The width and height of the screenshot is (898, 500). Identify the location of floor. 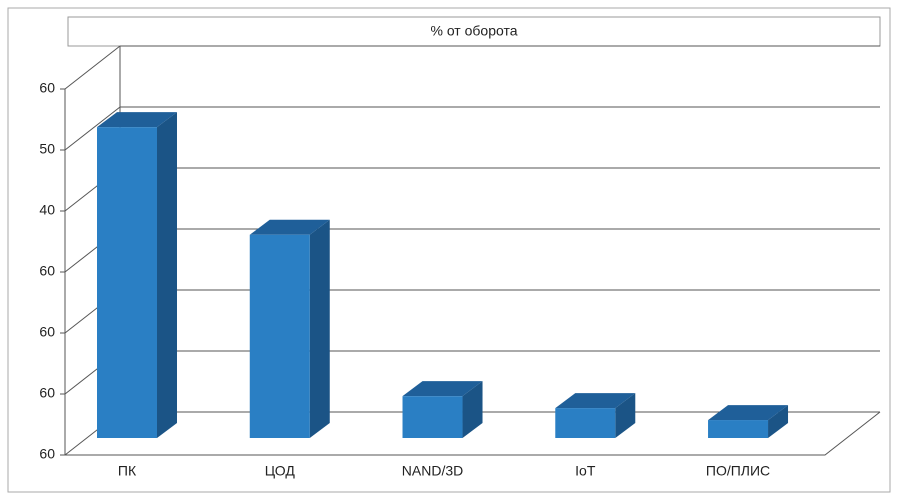
(473, 433).